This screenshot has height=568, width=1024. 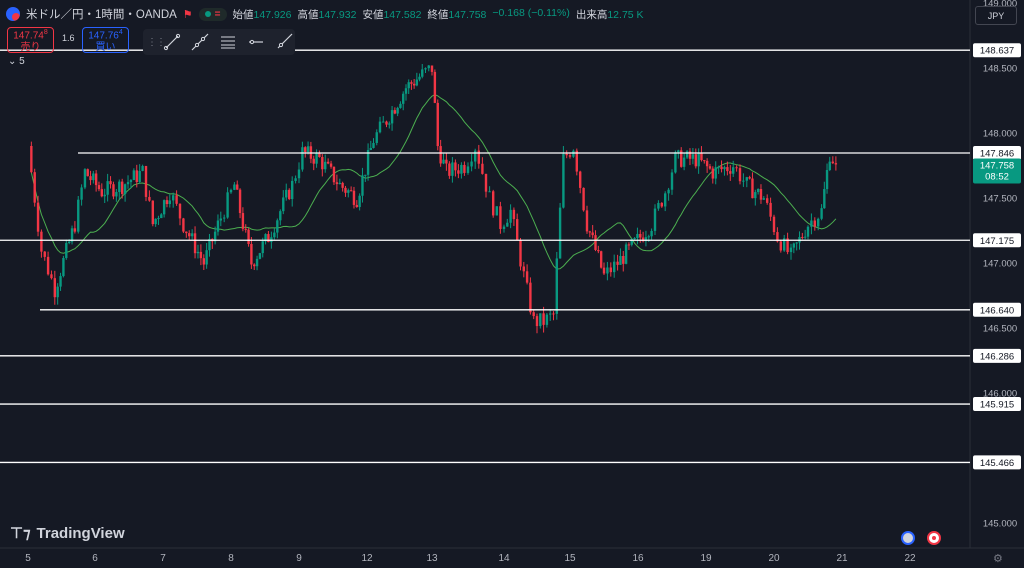 What do you see at coordinates (373, 14) in the screenshot?
I see `ohlc-label: 安値` at bounding box center [373, 14].